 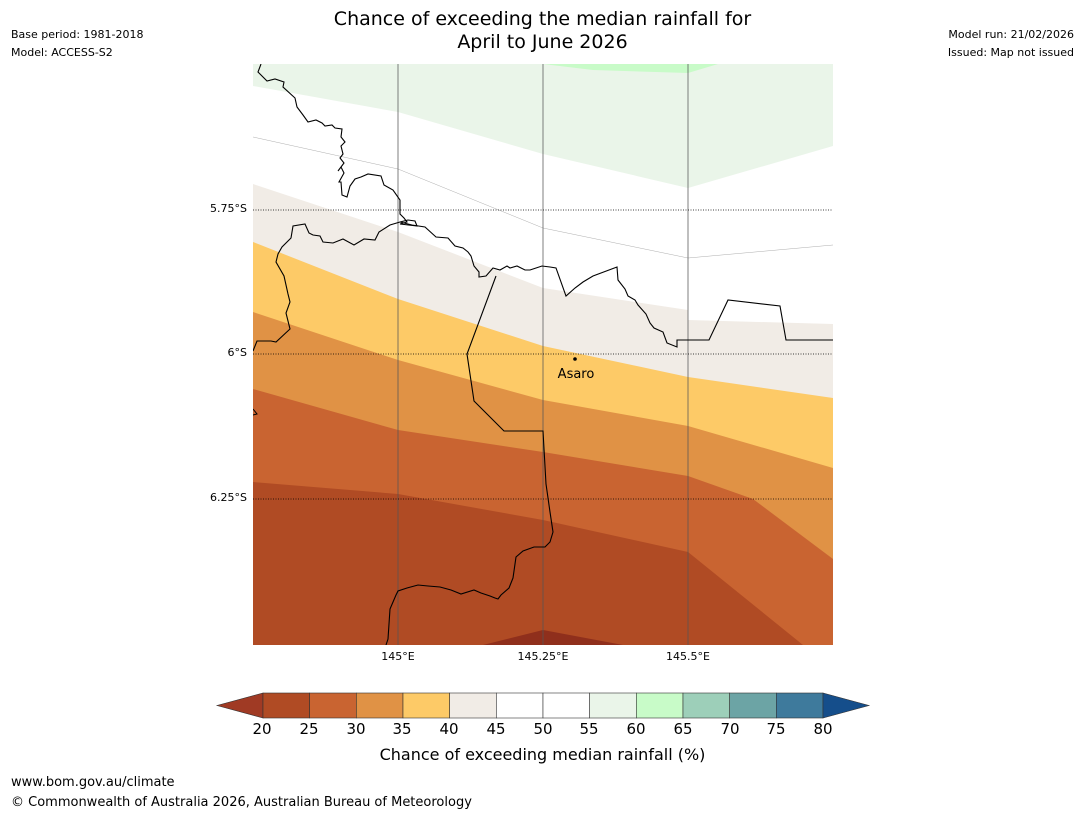 I want to click on colorbar-tick: 75, so click(x=776, y=729).